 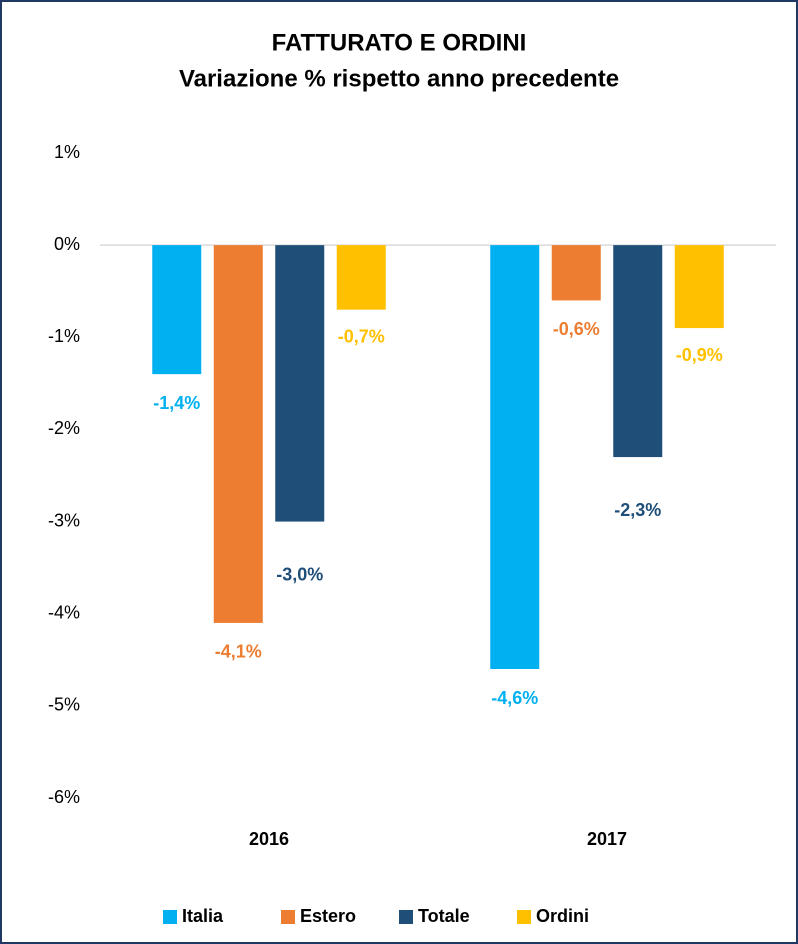 What do you see at coordinates (269, 839) in the screenshot?
I see `x-tick-label: 2016` at bounding box center [269, 839].